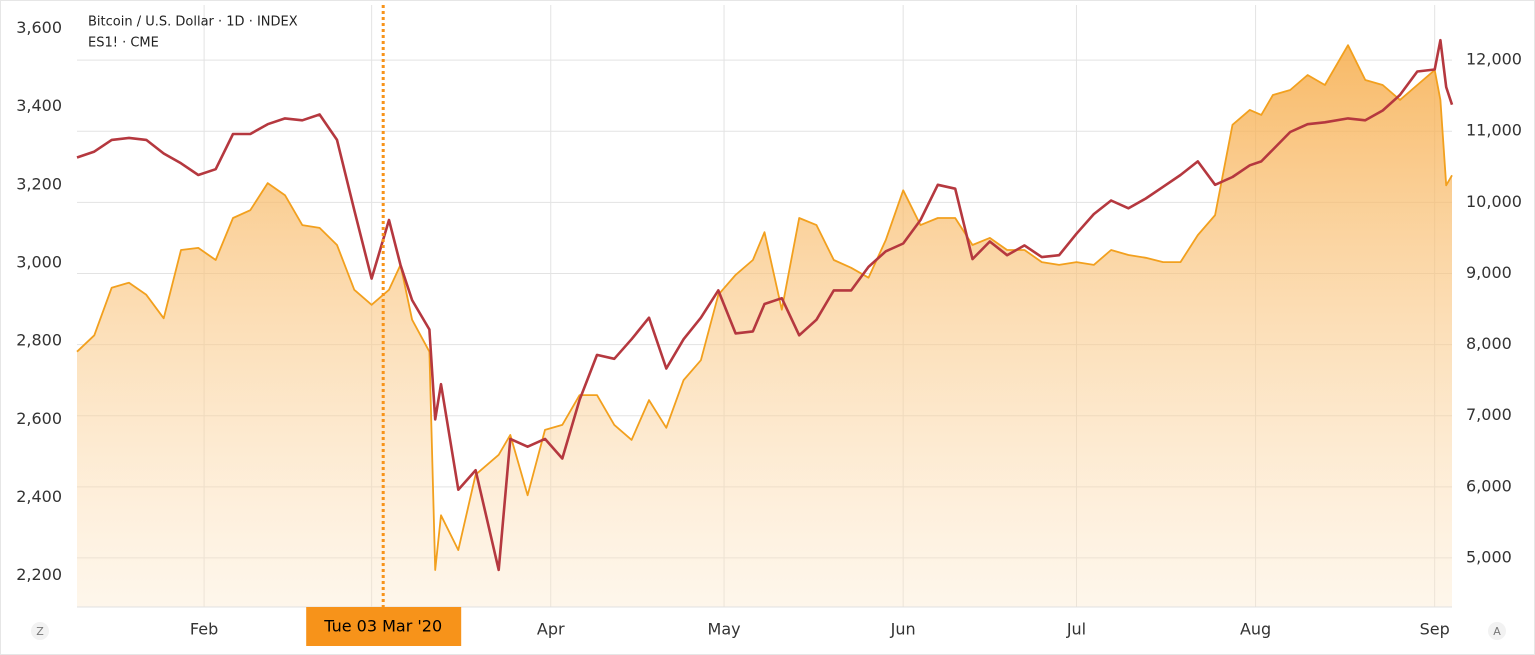 The image size is (1535, 655). Describe the element at coordinates (1489, 272) in the screenshot. I see `y2-tick-label: 9,000` at that location.